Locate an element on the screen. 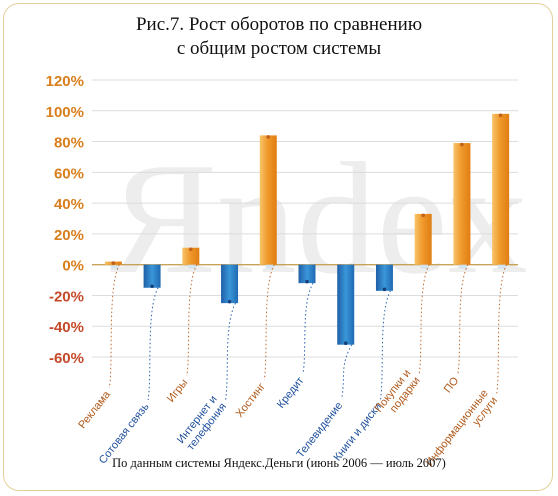  y-tick-label: -40% is located at coordinates (66, 327).